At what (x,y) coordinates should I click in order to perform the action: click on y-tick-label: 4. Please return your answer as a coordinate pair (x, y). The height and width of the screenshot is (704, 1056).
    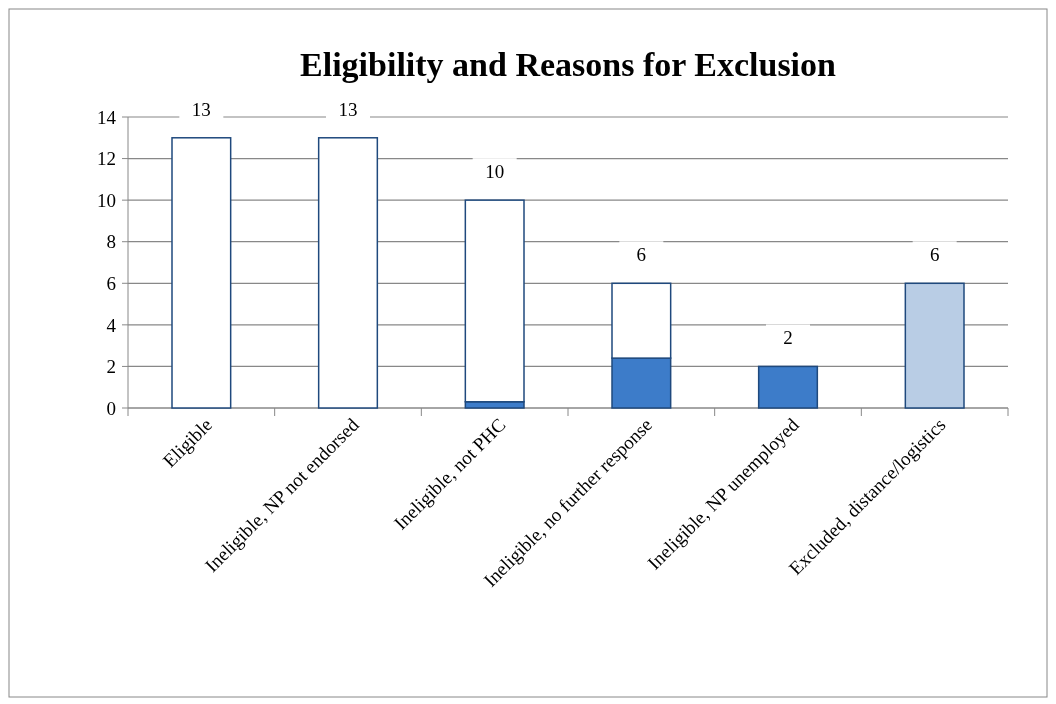
    Looking at the image, I should click on (111, 325).